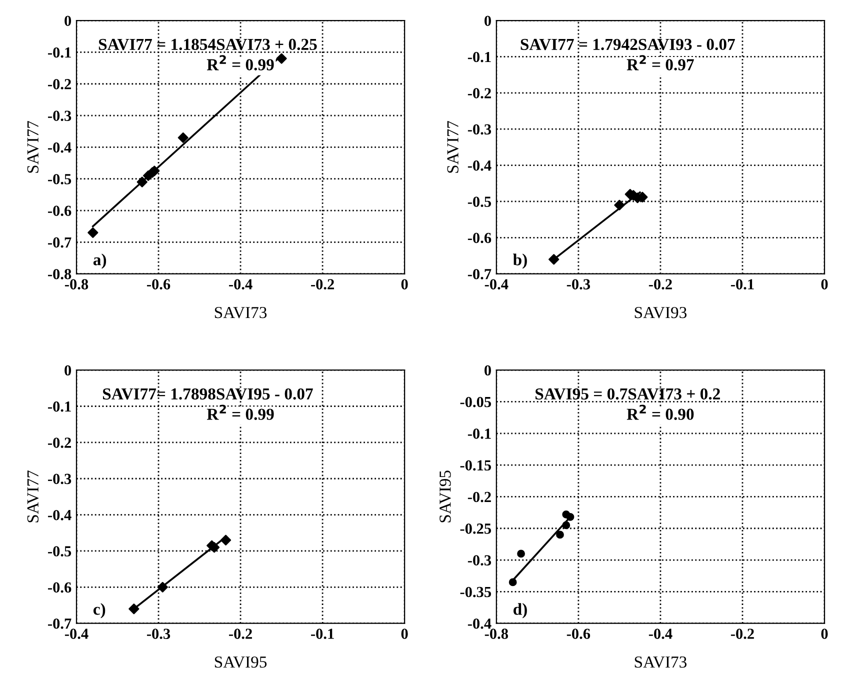  I want to click on x-axis-title: SAVI95, so click(240, 662).